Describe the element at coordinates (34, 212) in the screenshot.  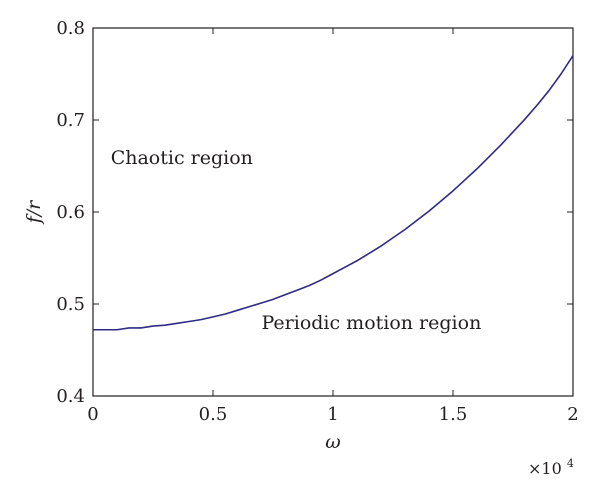
I see `y-axis-label: f/r` at that location.